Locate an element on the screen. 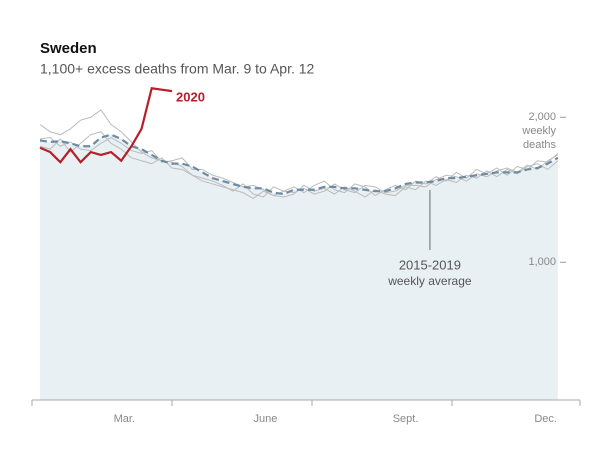 Image resolution: width=601 pixels, height=463 pixels. x-tick-label: Sept. is located at coordinates (406, 419).